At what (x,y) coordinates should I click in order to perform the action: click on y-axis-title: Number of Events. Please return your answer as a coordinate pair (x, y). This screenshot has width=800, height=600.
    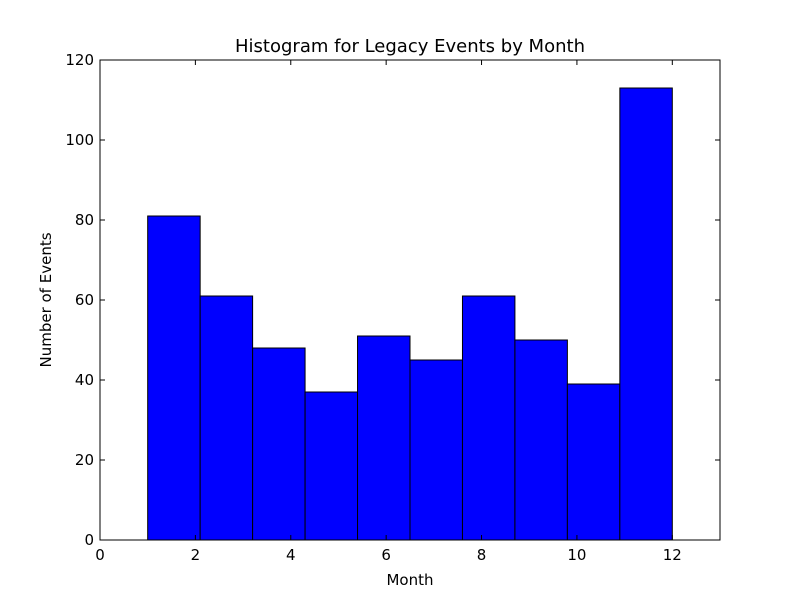
    Looking at the image, I should click on (46, 299).